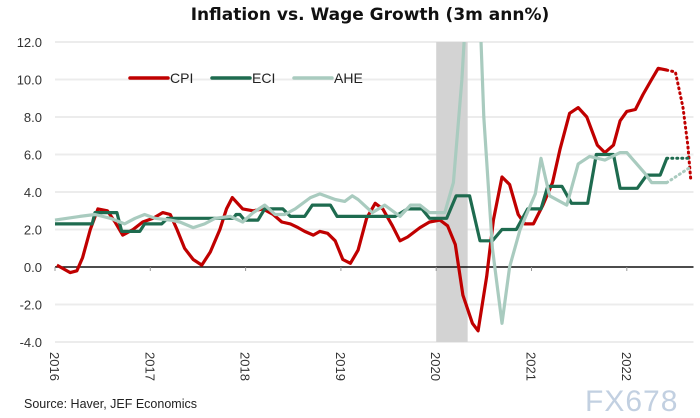  I want to click on y-axis-ticks: -4.0 -2.0 0.0 2.0 4.0 6.0 8.0 10.0 12.0, so click(29, 192).